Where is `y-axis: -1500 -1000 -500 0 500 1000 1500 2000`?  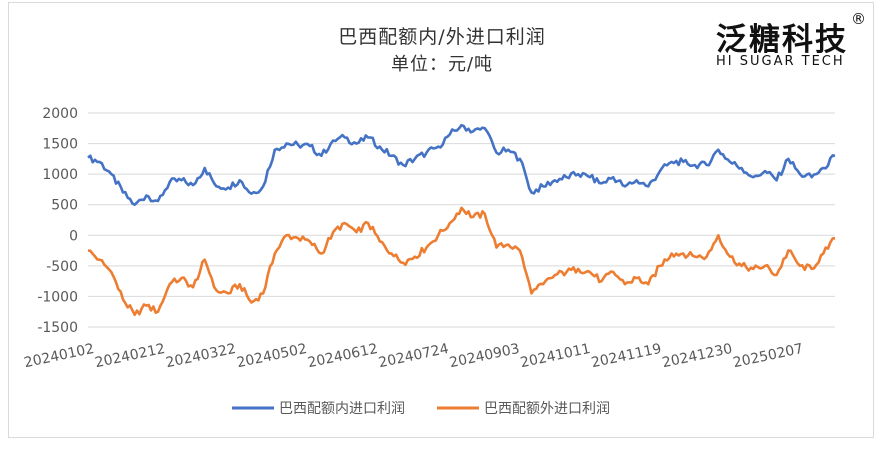
y-axis: -1500 -1000 -500 0 500 1000 1500 2000 is located at coordinates (57, 221).